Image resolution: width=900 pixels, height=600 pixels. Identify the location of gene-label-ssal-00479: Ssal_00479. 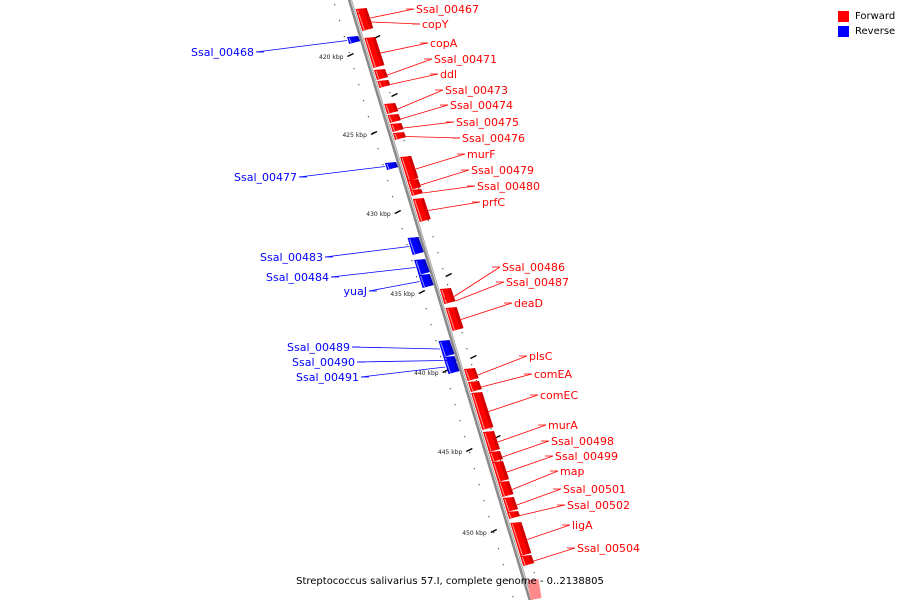
(477, 175).